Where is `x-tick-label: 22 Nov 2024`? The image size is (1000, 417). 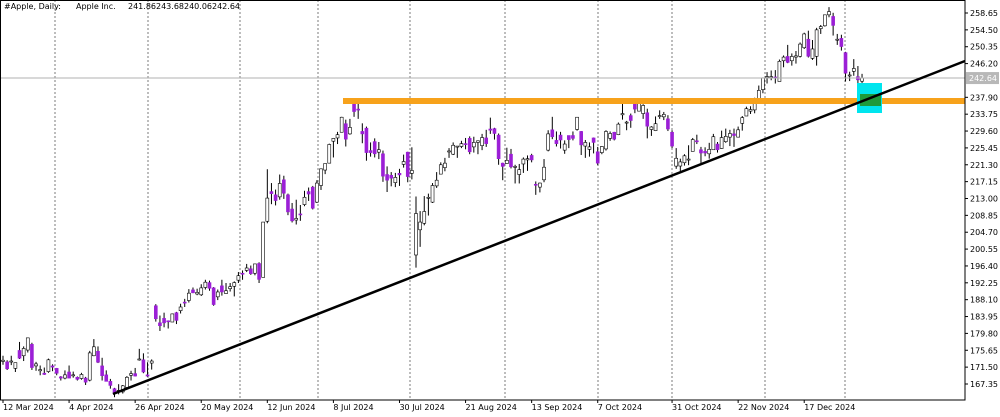 x-tick-label: 22 Nov 2024 is located at coordinates (763, 407).